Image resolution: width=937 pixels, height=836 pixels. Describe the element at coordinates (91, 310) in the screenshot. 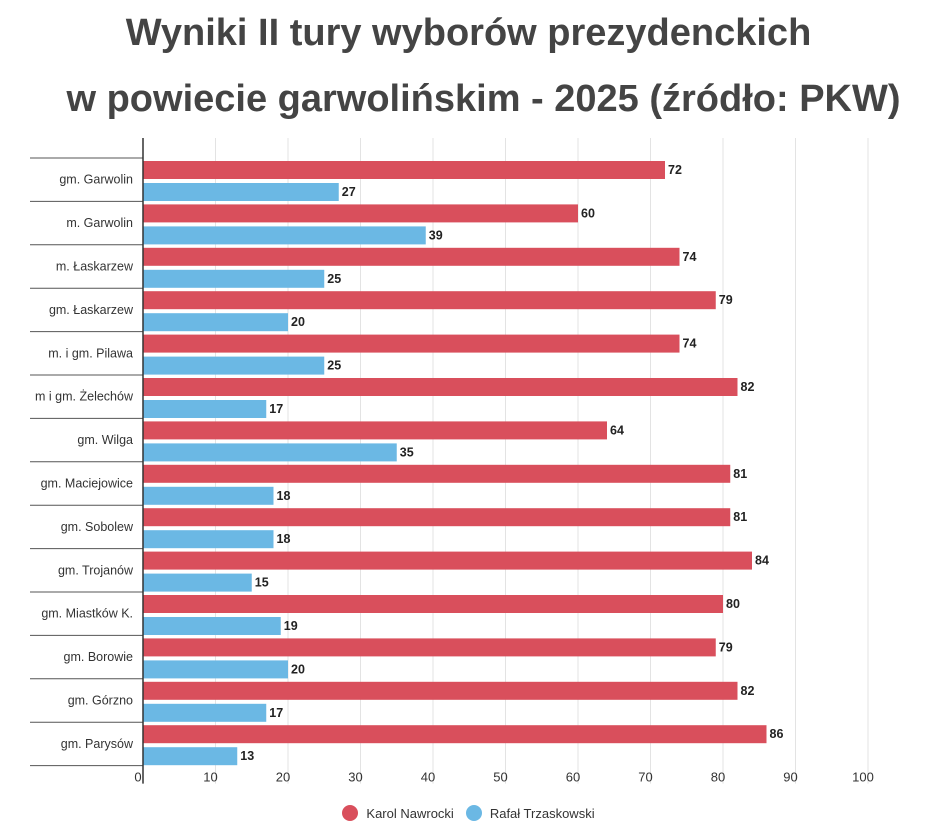

I see `category-label: gm. Łaskarzew` at that location.